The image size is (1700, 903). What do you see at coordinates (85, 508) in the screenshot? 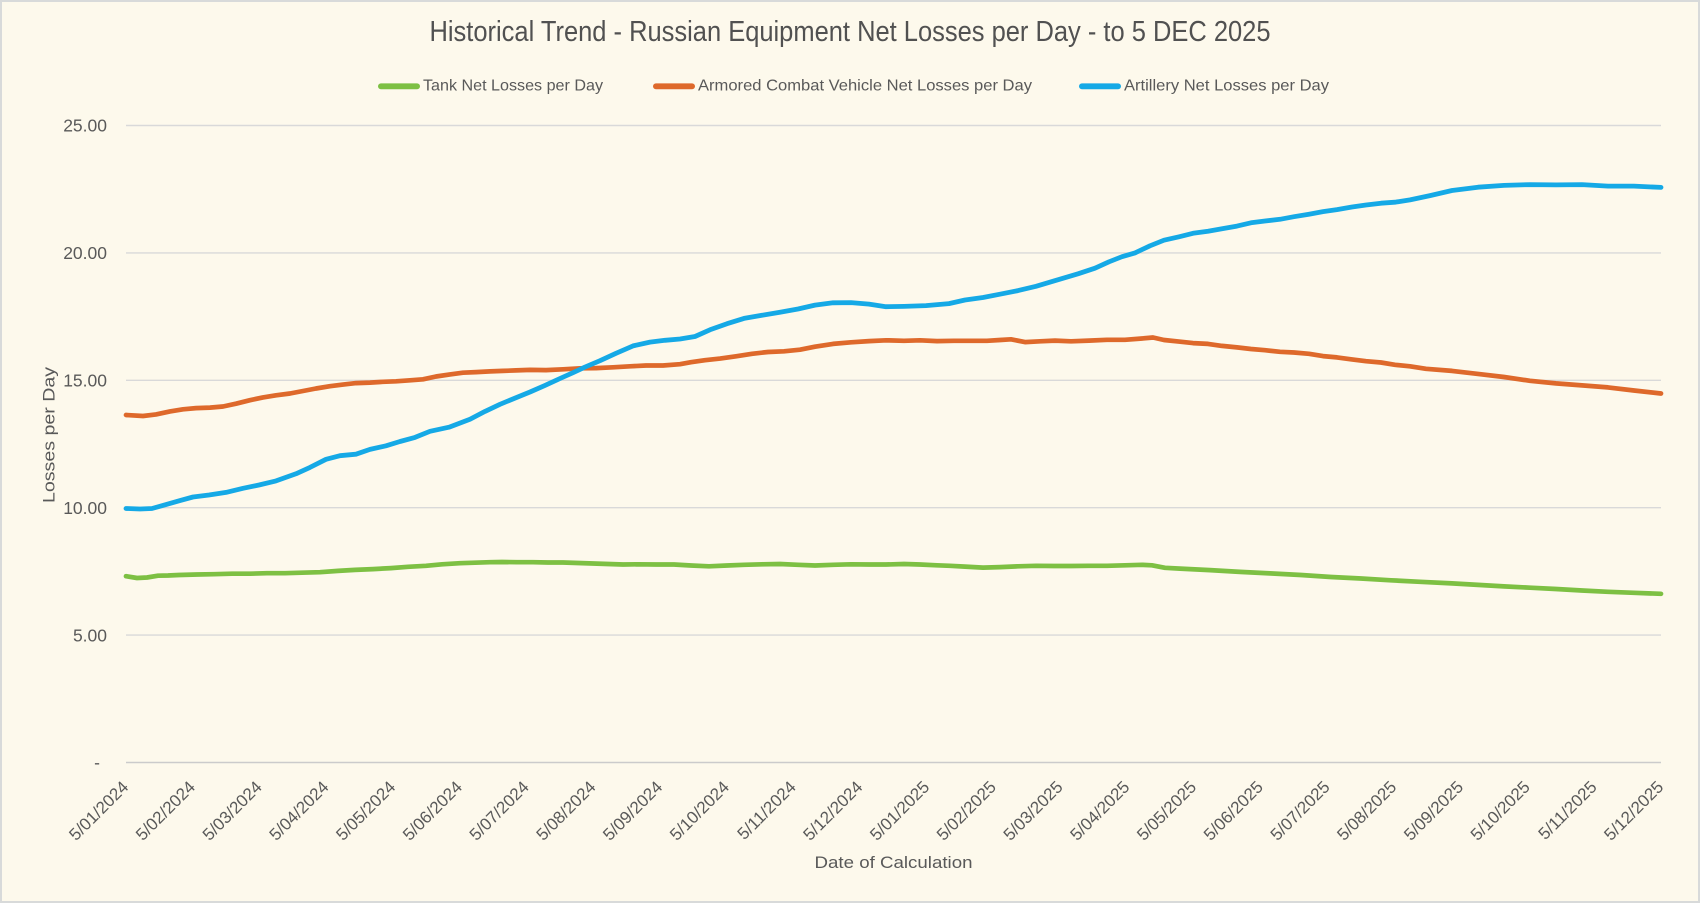
I see `svg-text: 10.00` at bounding box center [85, 508].